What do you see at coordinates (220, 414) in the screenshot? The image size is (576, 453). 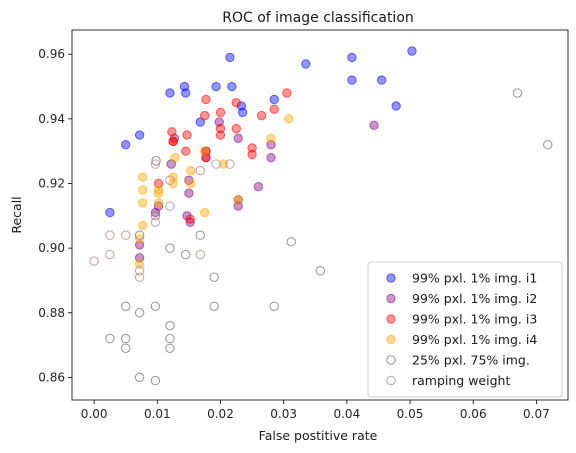 I see `x-tick-label: 0.02` at bounding box center [220, 414].